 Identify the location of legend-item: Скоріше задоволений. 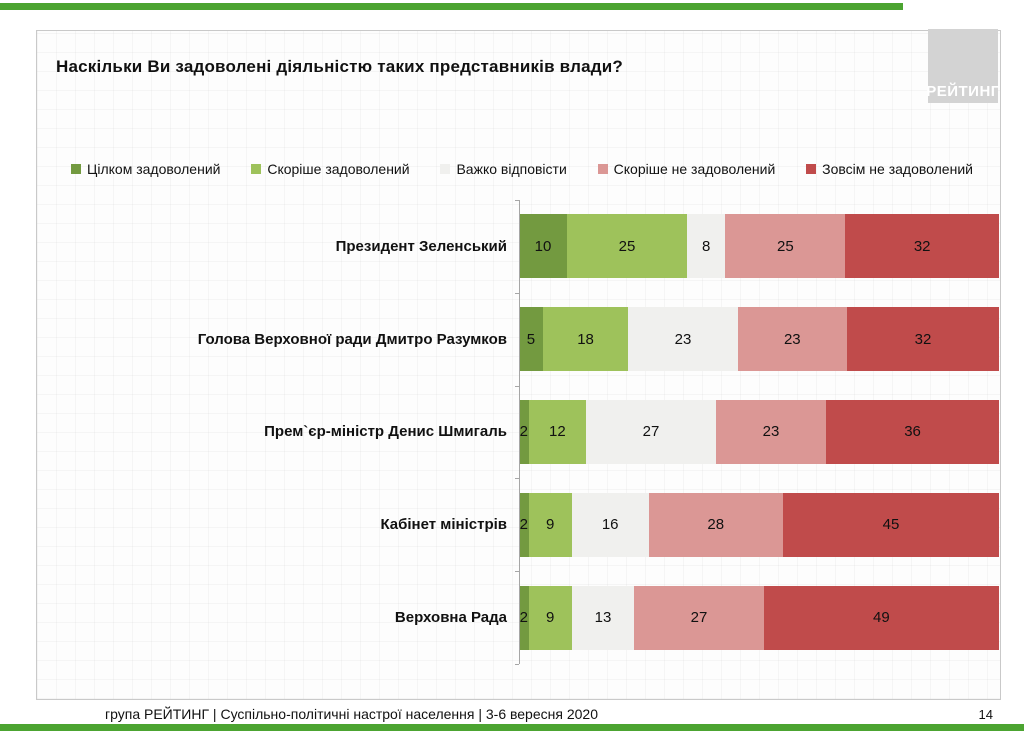
(330, 169).